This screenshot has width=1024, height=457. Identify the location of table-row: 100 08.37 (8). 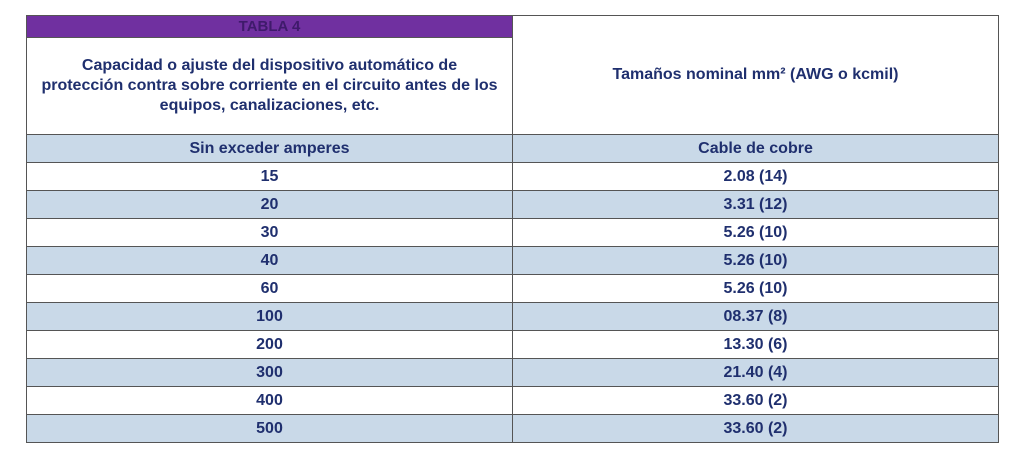
(512, 316).